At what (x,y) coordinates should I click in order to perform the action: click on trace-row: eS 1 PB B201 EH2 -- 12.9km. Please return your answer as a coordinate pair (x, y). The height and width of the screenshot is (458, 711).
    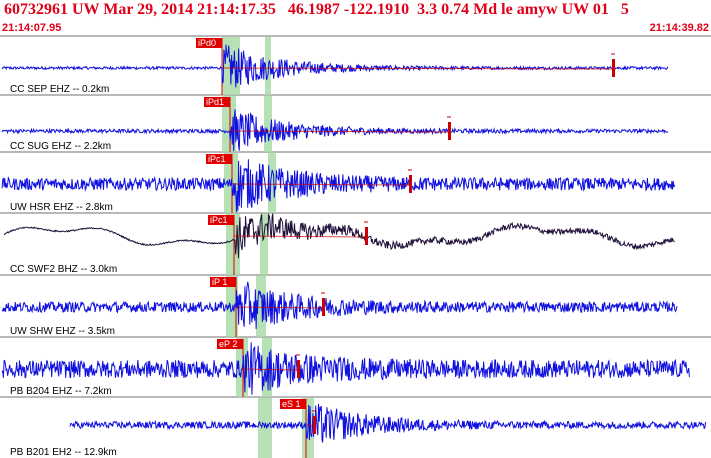
    Looking at the image, I should click on (358, 428).